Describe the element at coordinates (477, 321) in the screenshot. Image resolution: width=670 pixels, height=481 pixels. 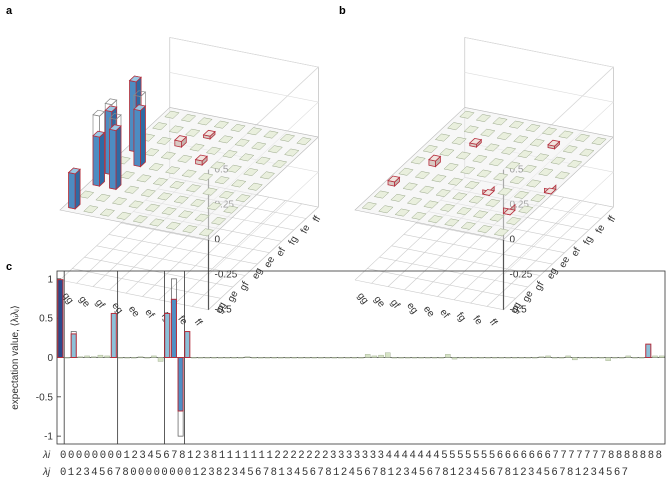
I see `x-category-label: fe` at that location.